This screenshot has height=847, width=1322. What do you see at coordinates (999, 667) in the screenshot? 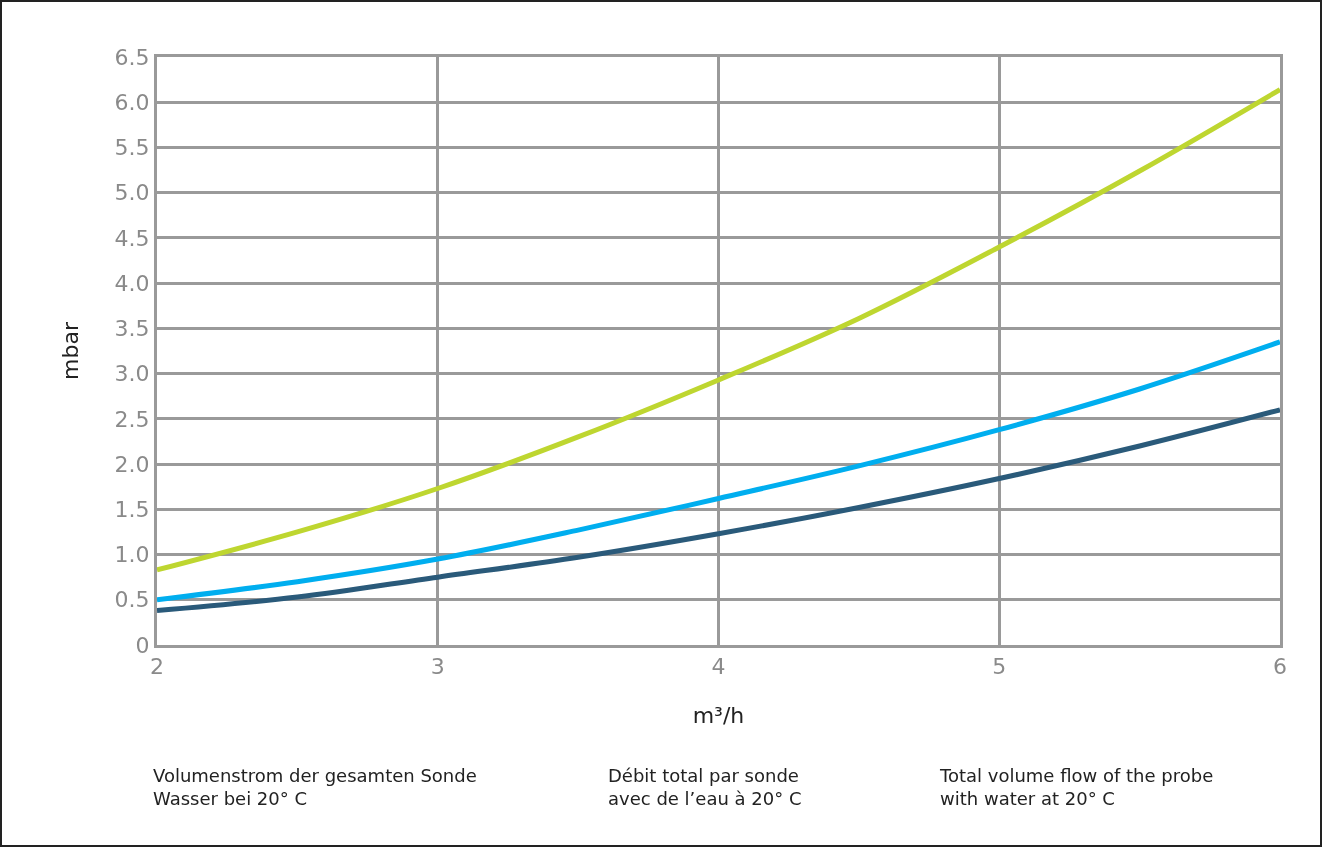
I see `x-tick-label: 5` at bounding box center [999, 667].